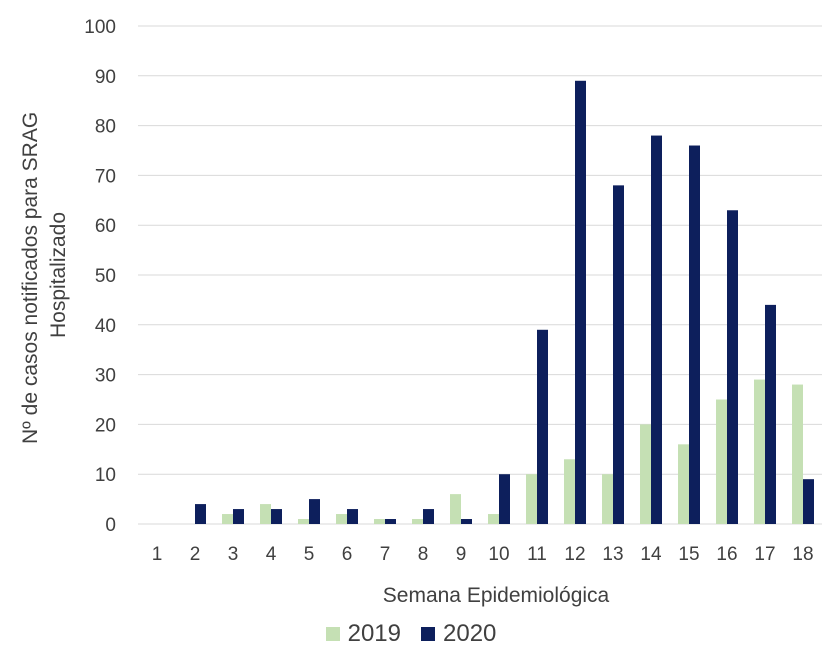 The width and height of the screenshot is (822, 662). I want to click on y-tick-label: 0, so click(110, 525).